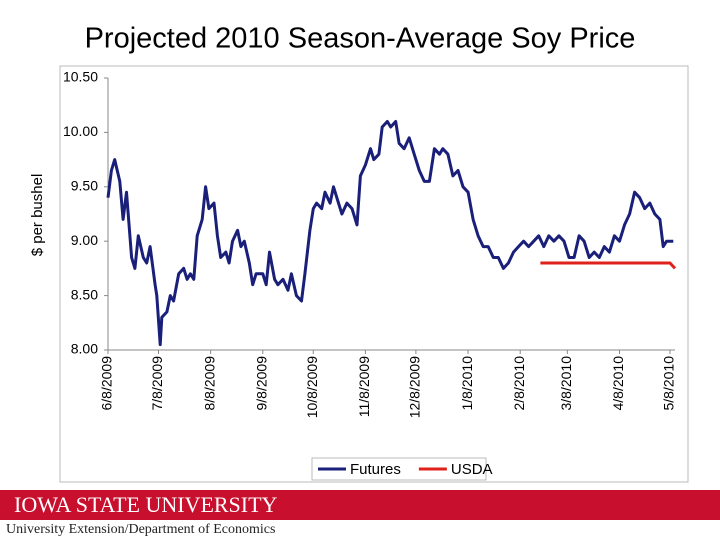 The image size is (720, 545). Describe the element at coordinates (669, 383) in the screenshot. I see `x-tick-label: 5/8/2010` at that location.